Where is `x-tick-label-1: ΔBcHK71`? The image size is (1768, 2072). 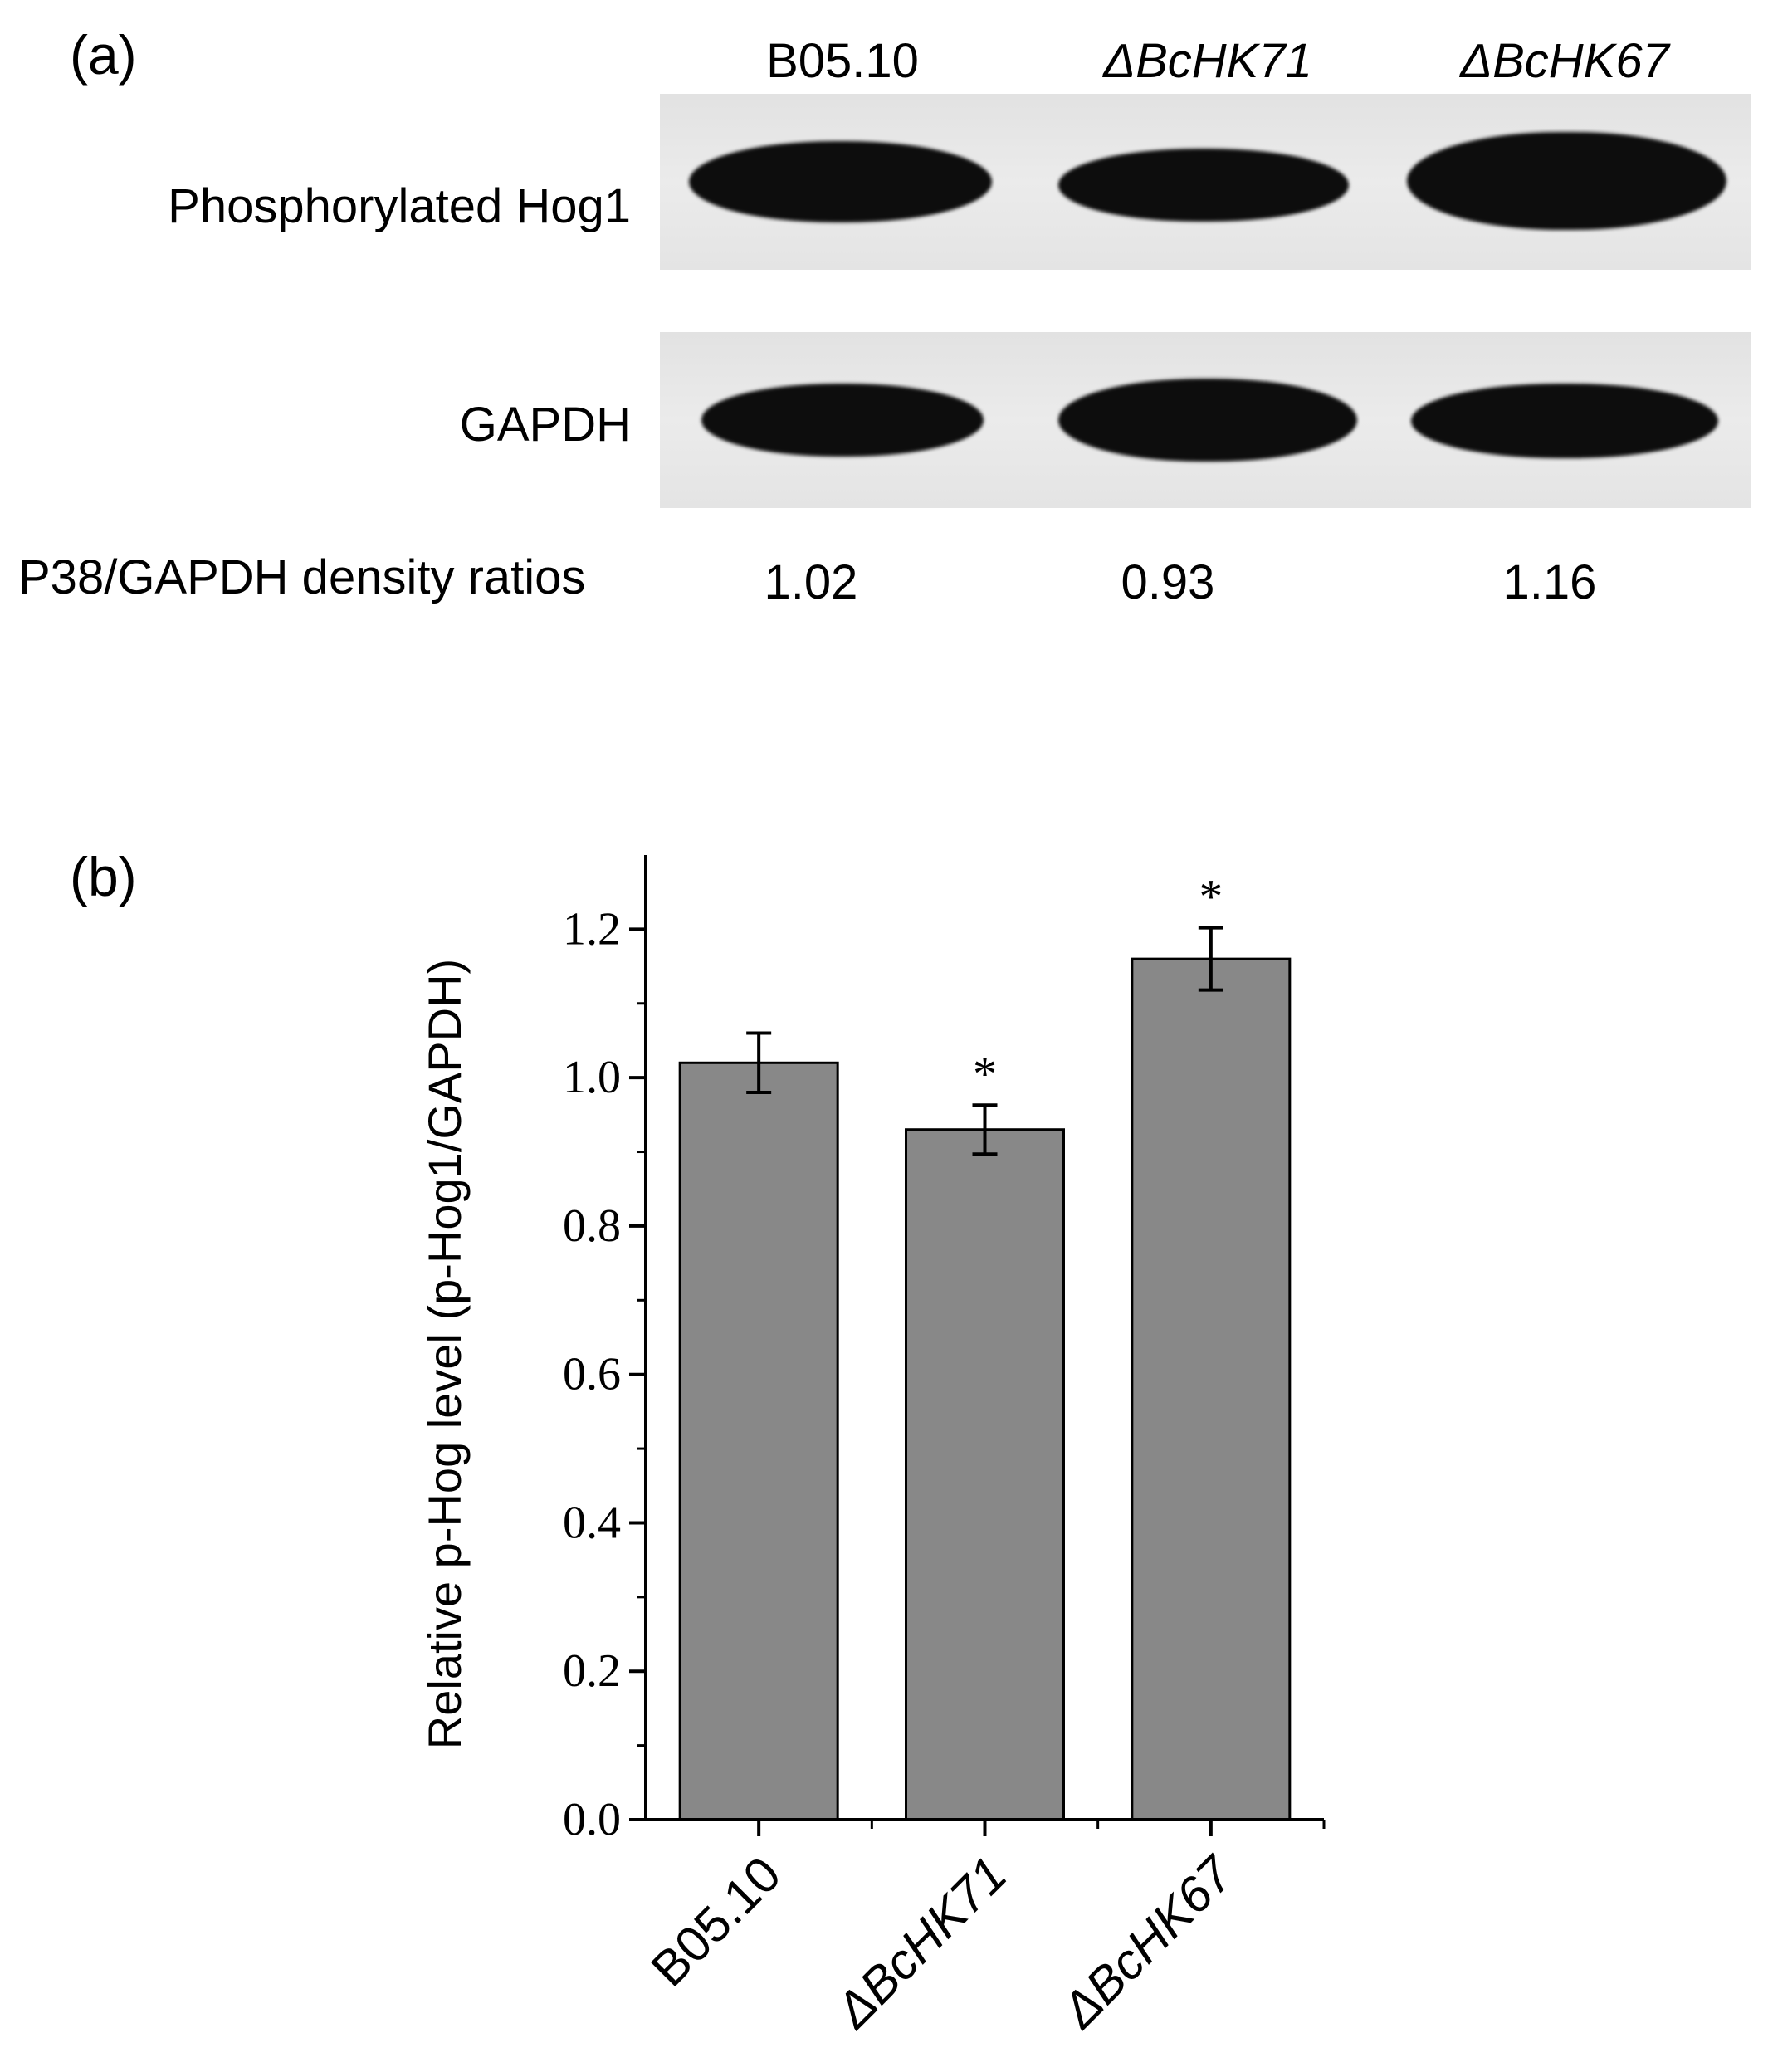
x-tick-label-1: ΔBcHK71 is located at coordinates (921, 1943).